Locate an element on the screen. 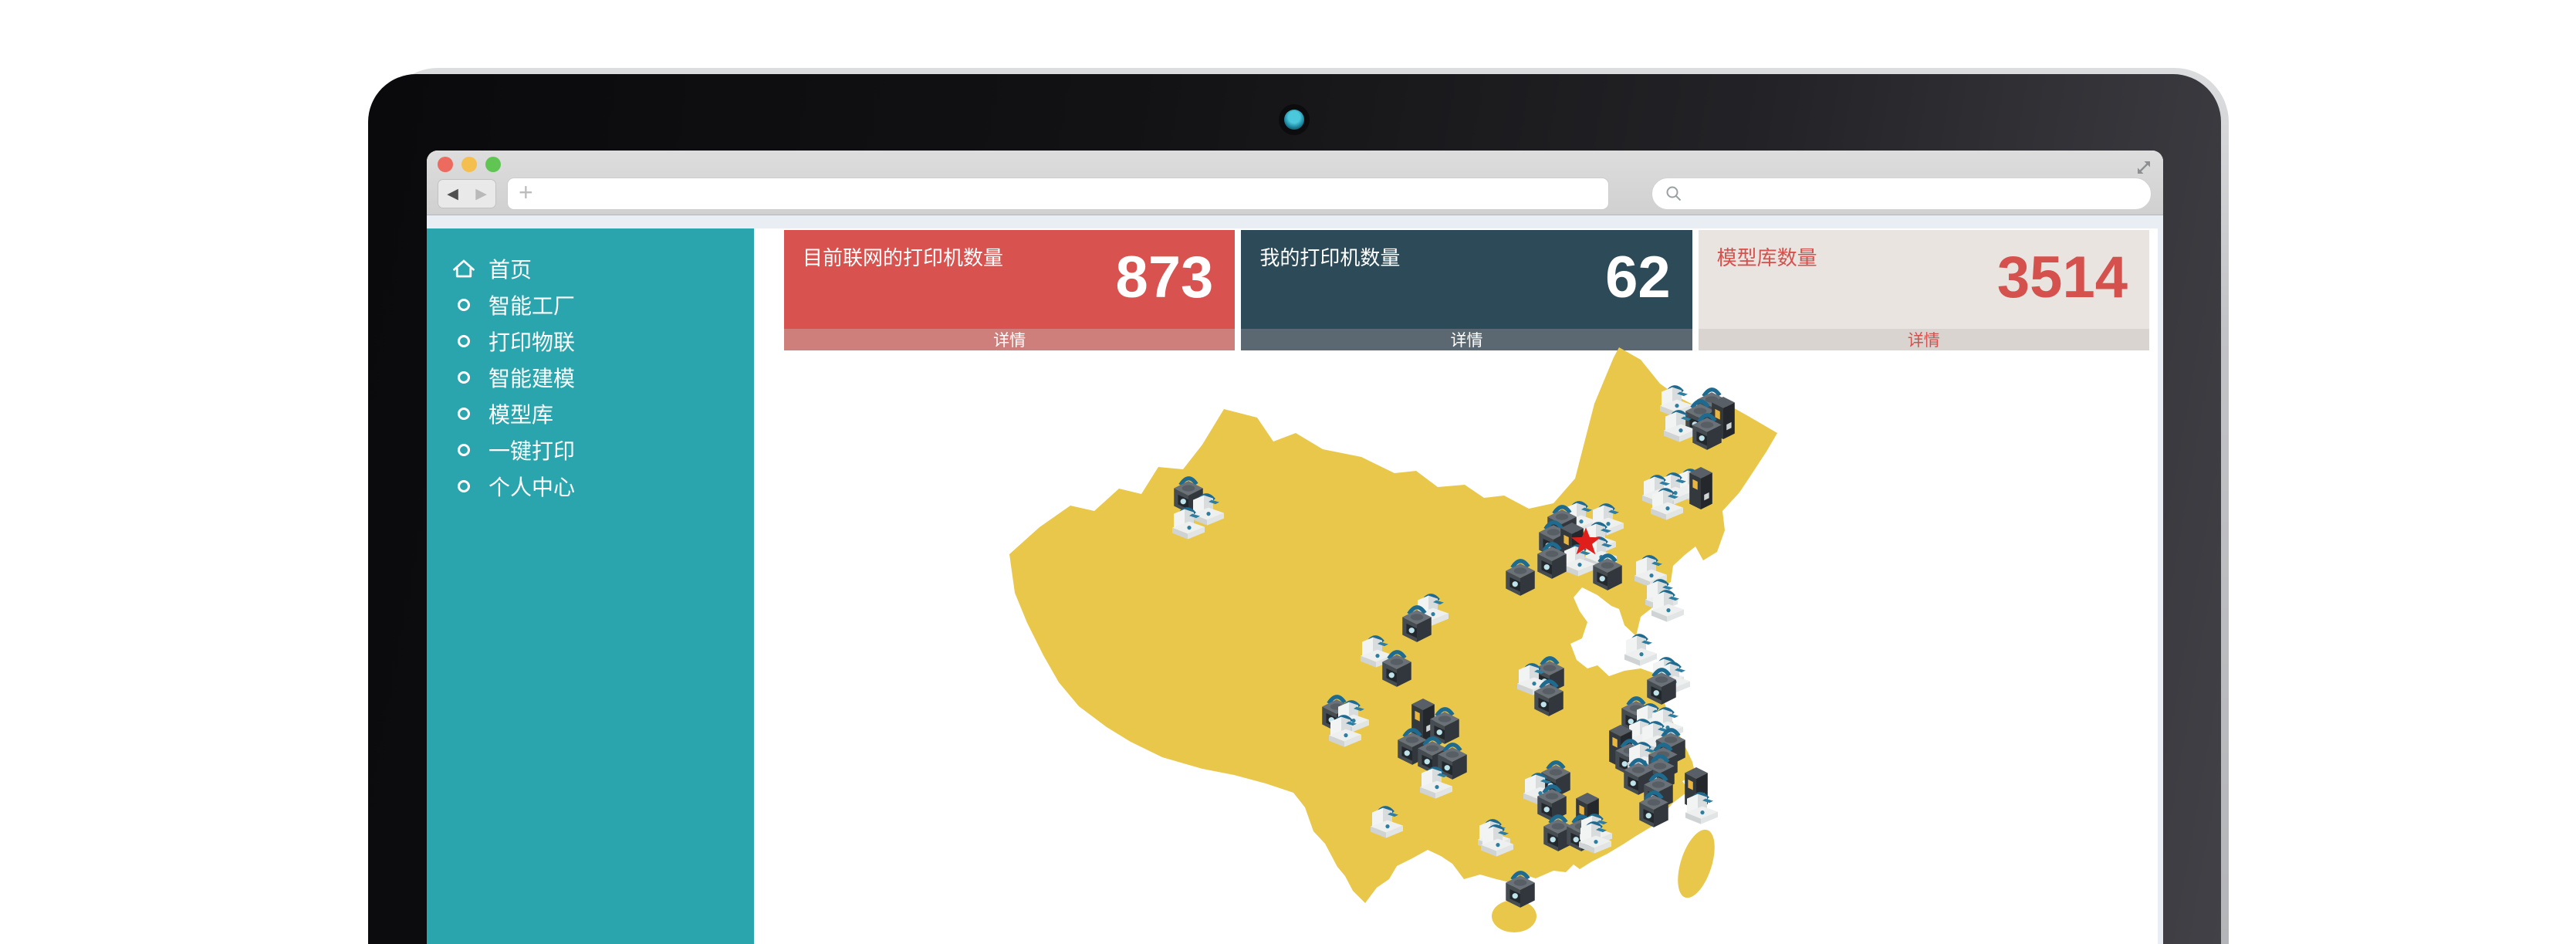 Image resolution: width=2576 pixels, height=944 pixels. sidebar-item-label: 一键打印 is located at coordinates (532, 451).